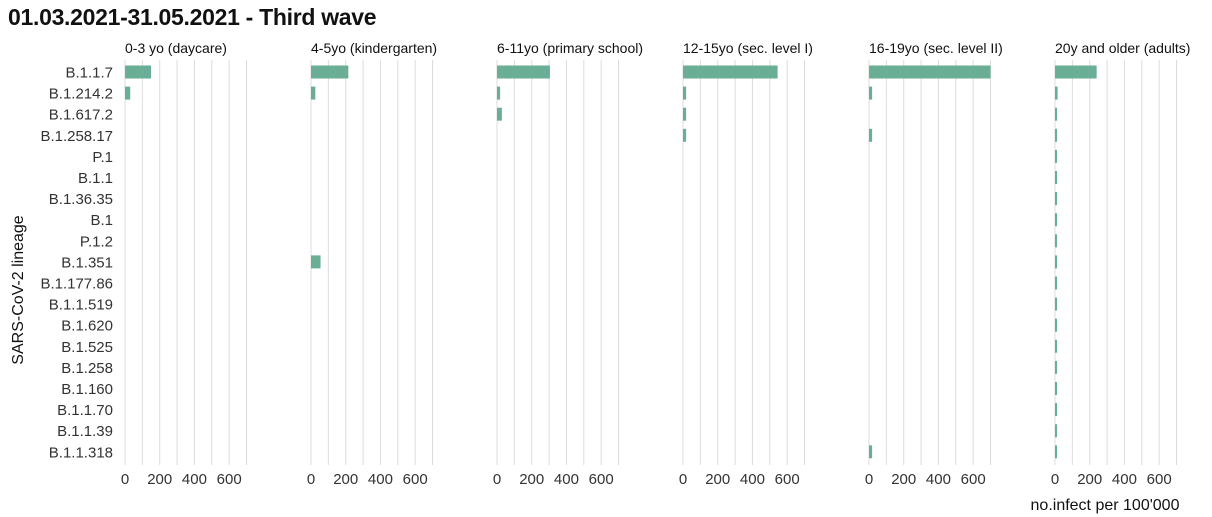 The height and width of the screenshot is (517, 1212). What do you see at coordinates (81, 115) in the screenshot?
I see `category-label: B.1.617.2` at bounding box center [81, 115].